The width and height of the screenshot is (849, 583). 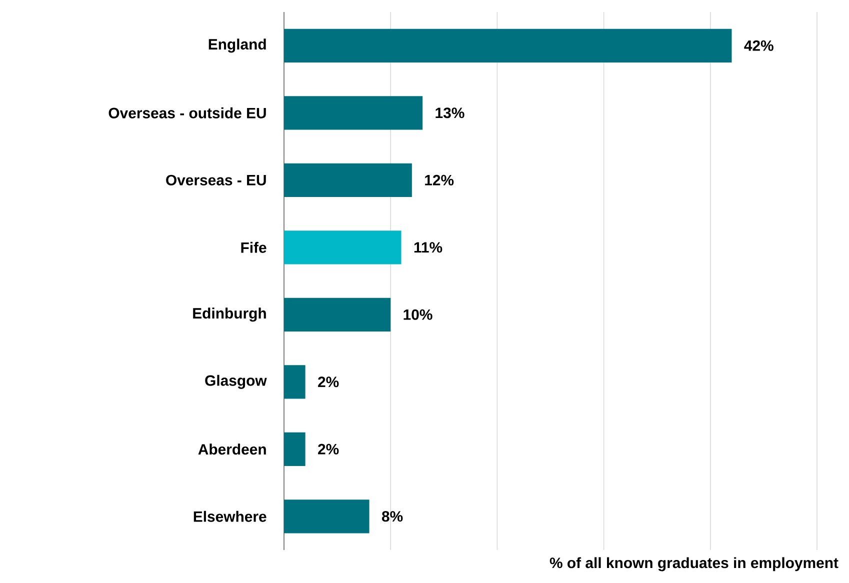 I want to click on y-tick-label: Fife, so click(x=253, y=247).